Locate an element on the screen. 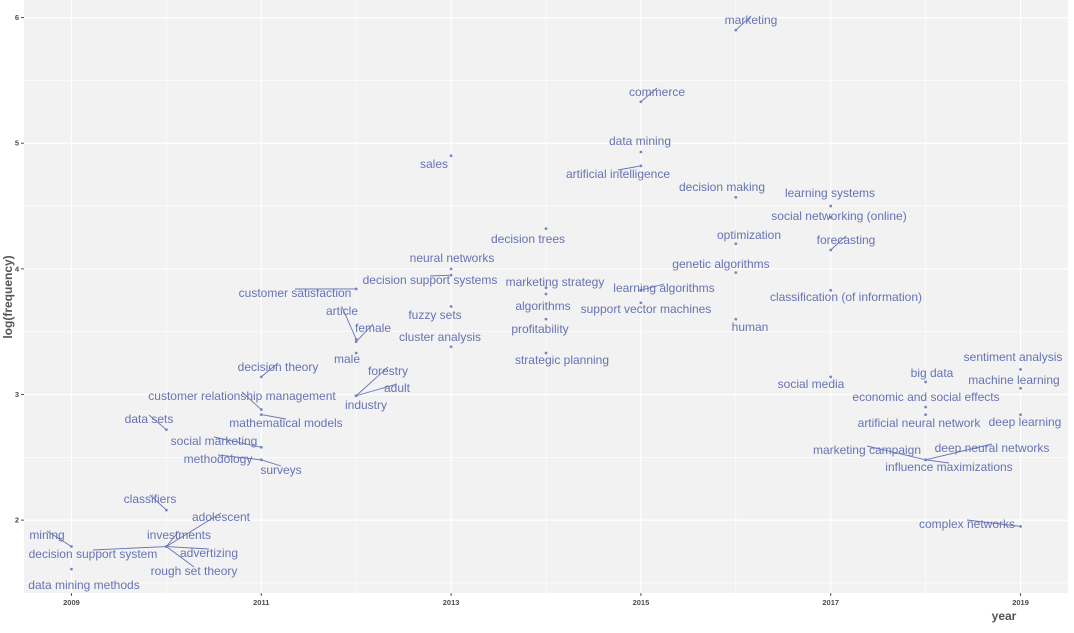  label-adult: adult is located at coordinates (397, 388).